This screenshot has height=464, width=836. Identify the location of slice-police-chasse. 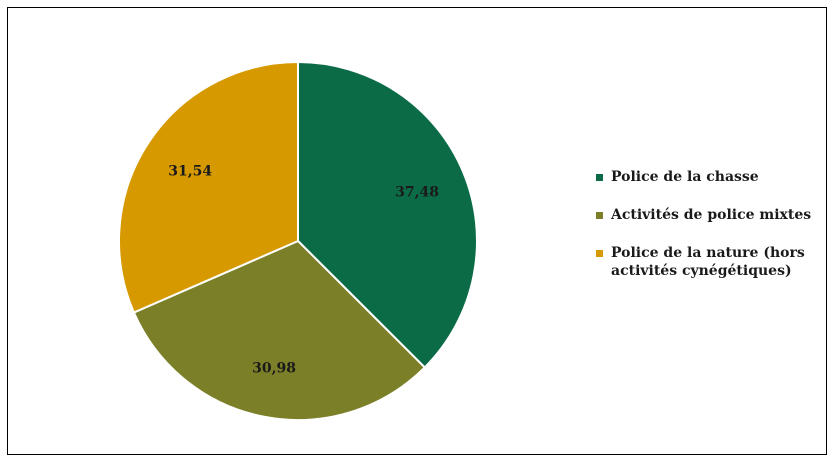
(387, 214).